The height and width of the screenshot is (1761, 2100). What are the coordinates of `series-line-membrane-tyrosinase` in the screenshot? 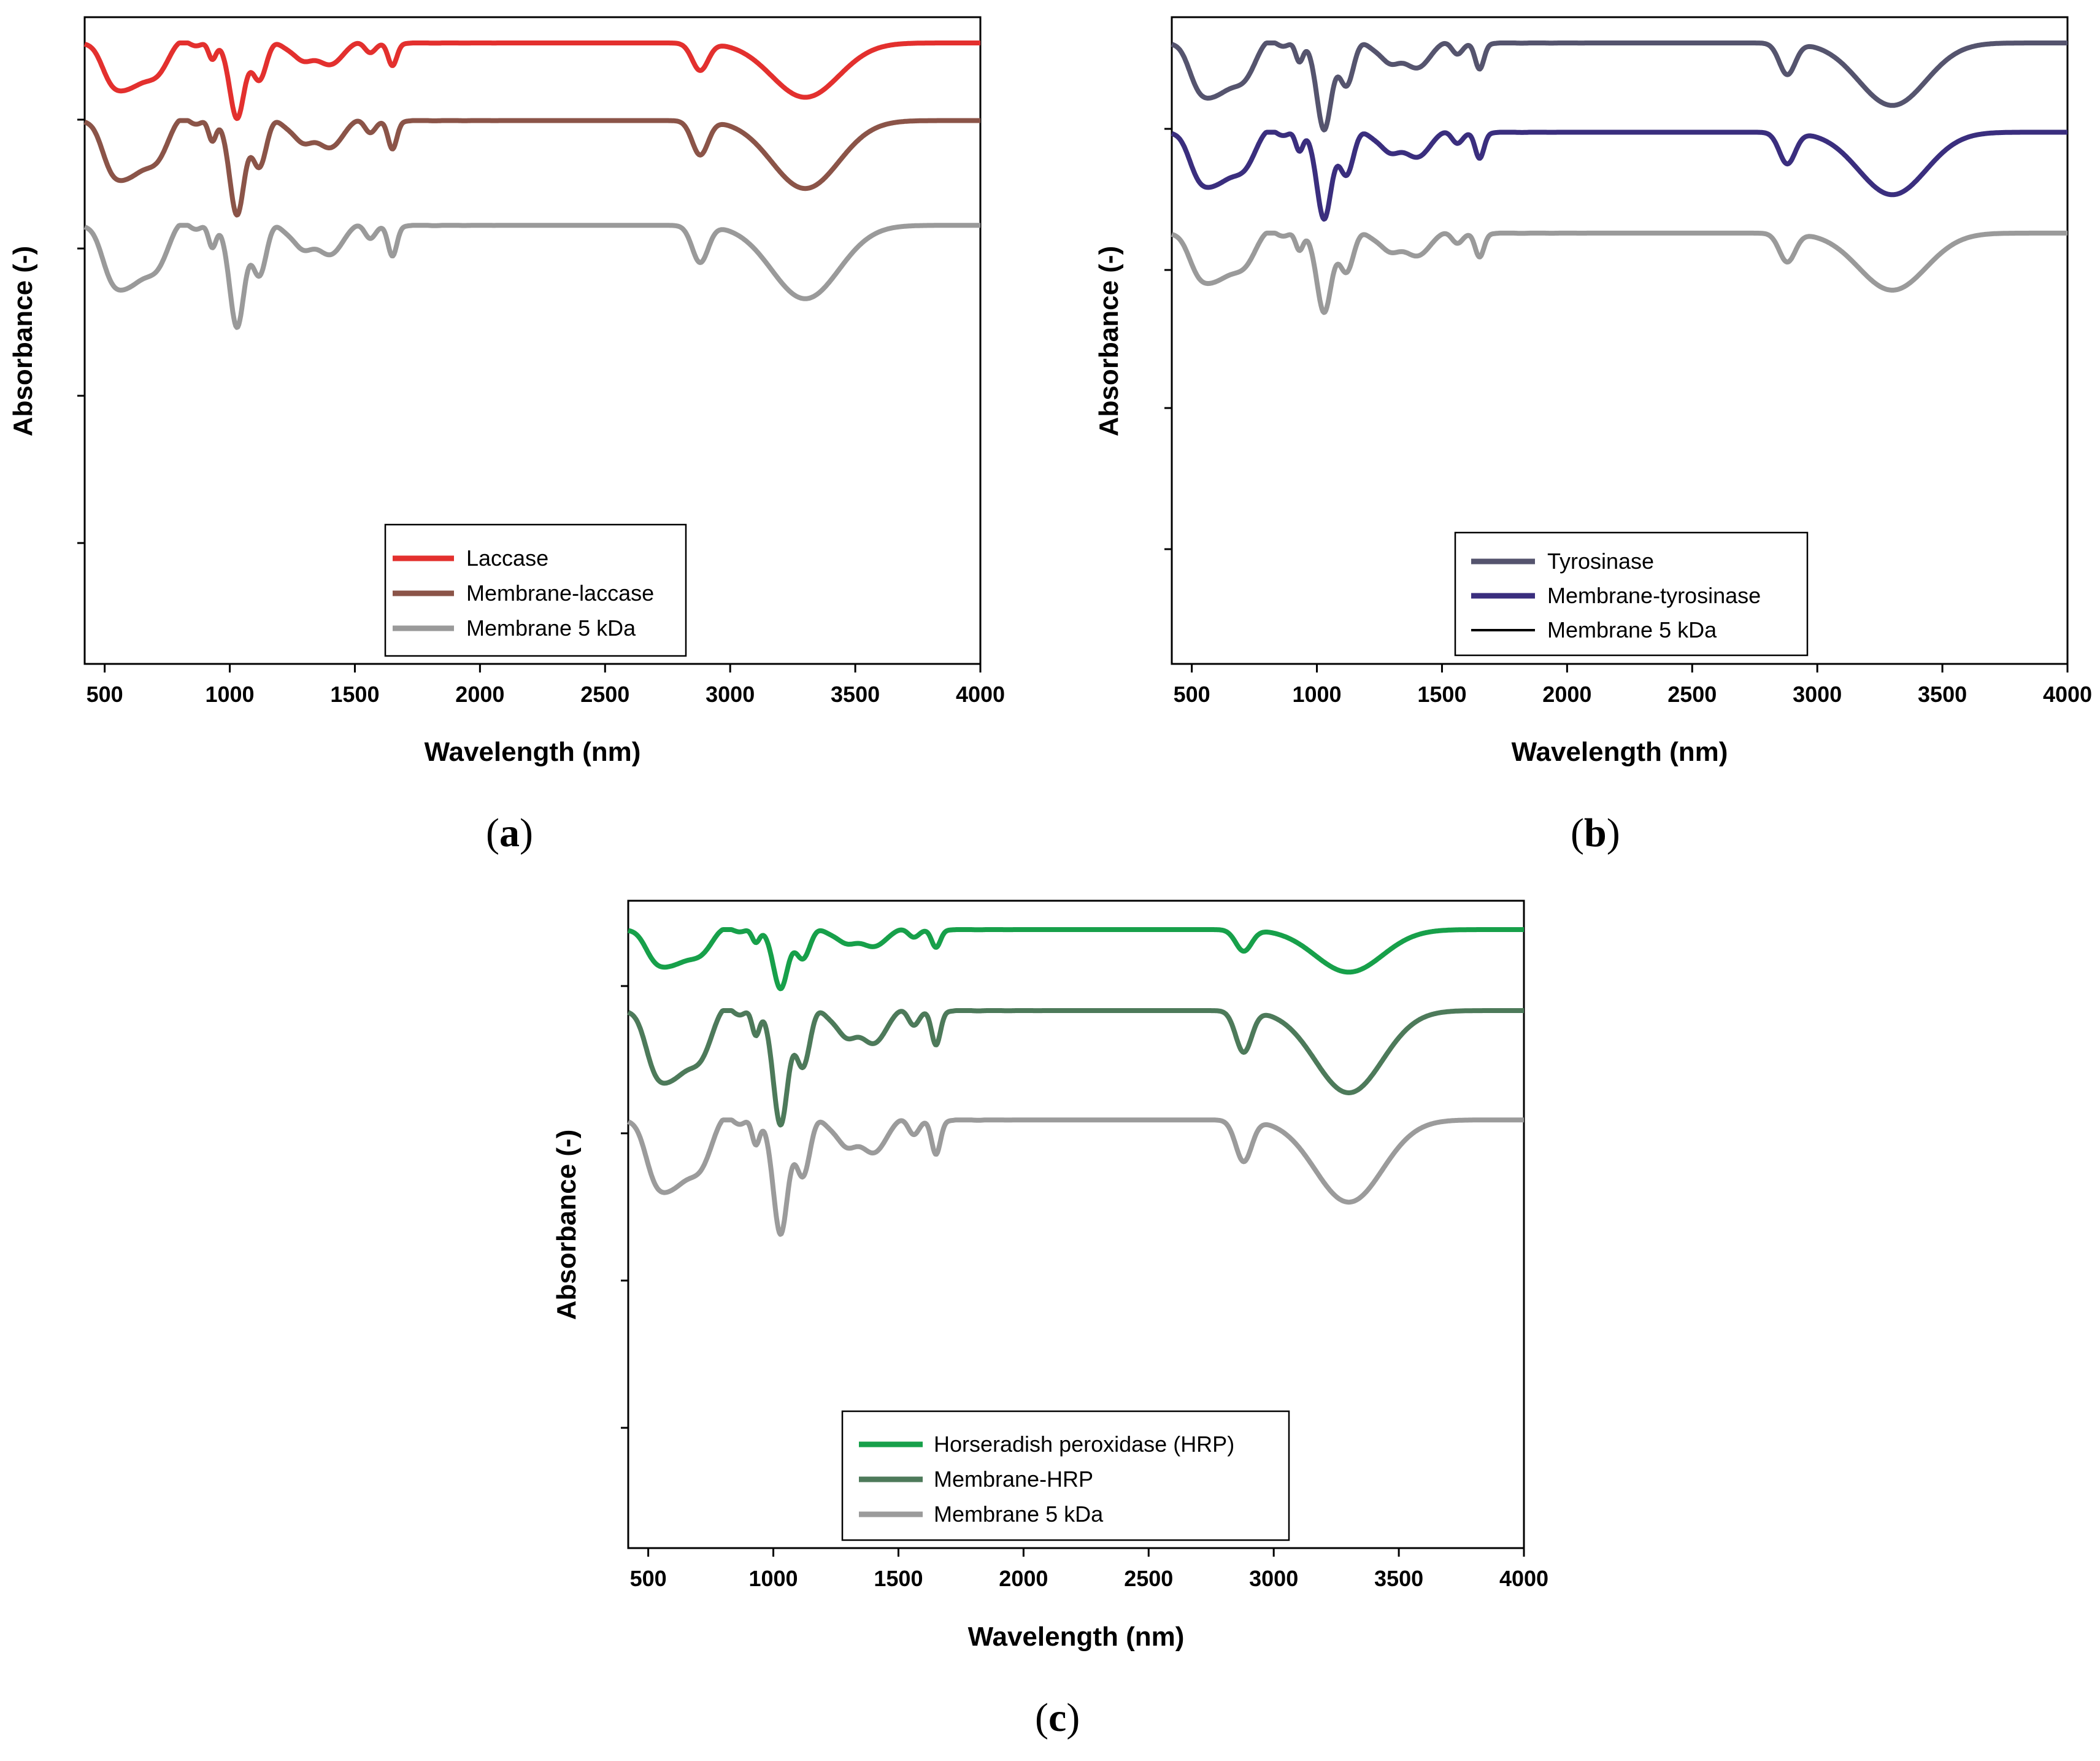 It's located at (1619, 175).